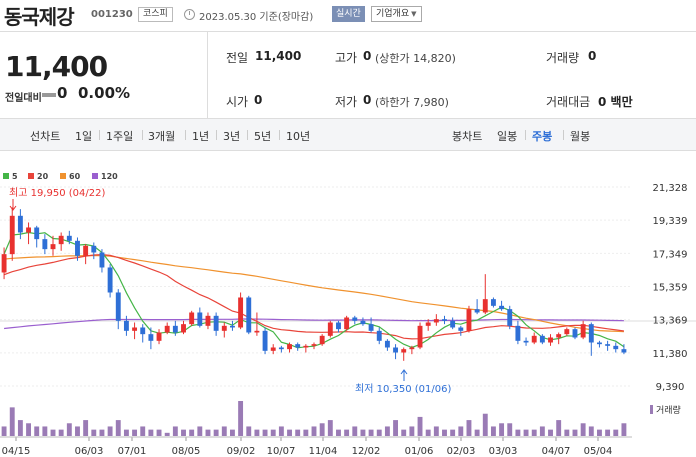  Describe the element at coordinates (580, 136) in the screenshot. I see `tab-monthly: 월봉` at that location.